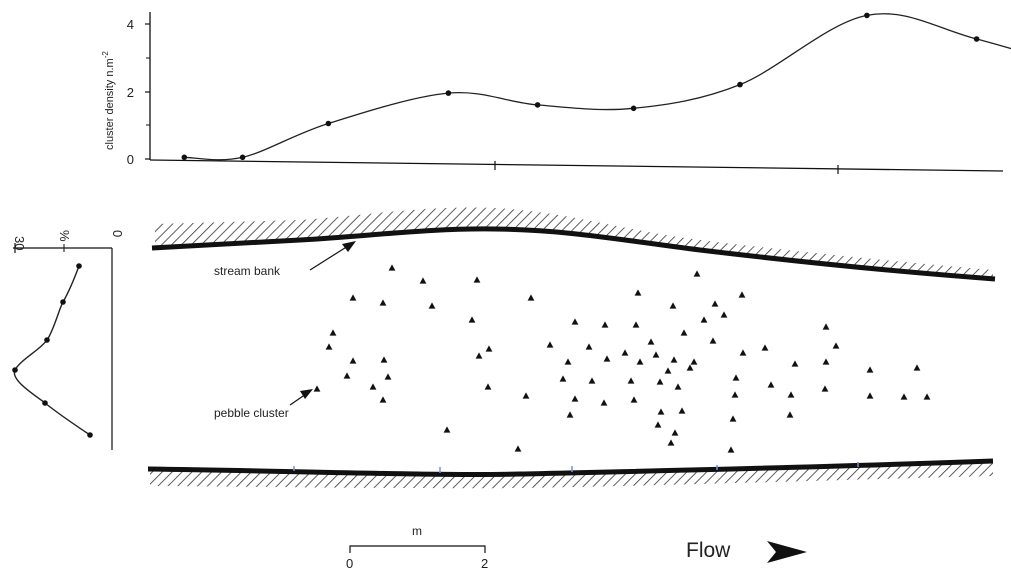  Describe the element at coordinates (349, 246) in the screenshot. I see `stream-bank-arrowhead` at that location.